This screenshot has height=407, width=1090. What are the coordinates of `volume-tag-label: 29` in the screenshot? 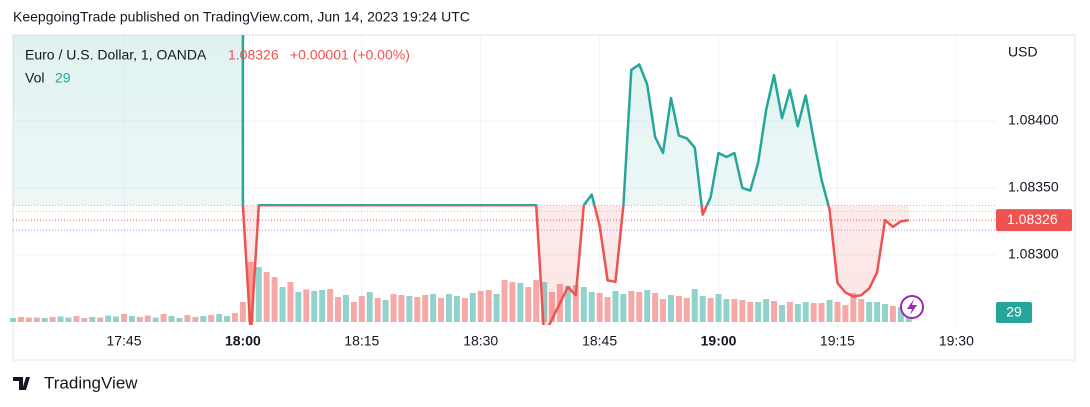 It's located at (1014, 312).